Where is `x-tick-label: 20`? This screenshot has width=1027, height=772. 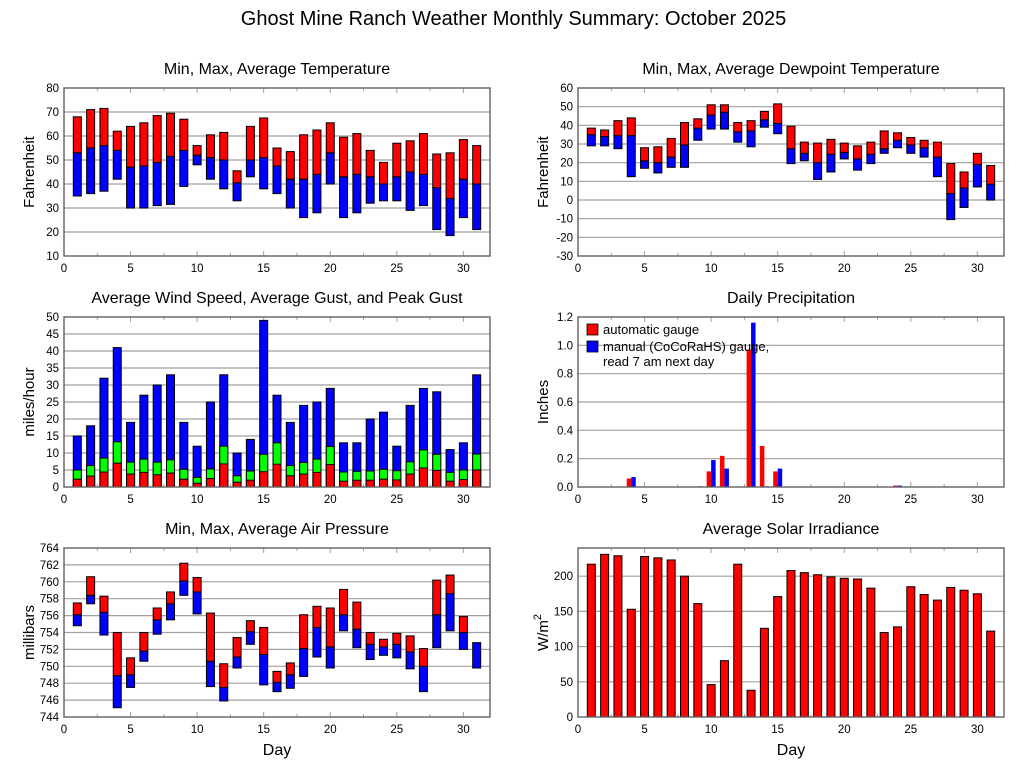 x-tick-label: 20 is located at coordinates (844, 730).